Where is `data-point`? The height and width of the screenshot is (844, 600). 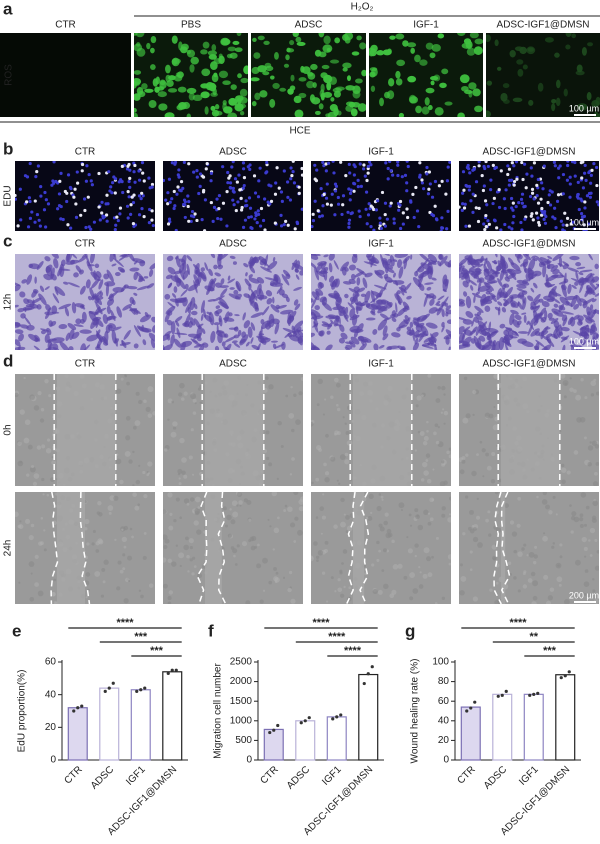 data-point is located at coordinates (113, 683).